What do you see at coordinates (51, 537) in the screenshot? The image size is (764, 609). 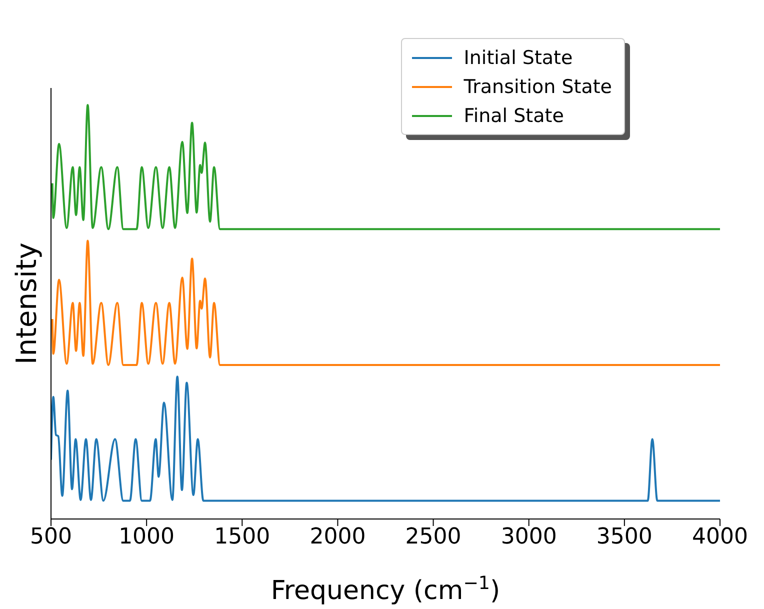 I see `x-tick-label: 500` at bounding box center [51, 537].